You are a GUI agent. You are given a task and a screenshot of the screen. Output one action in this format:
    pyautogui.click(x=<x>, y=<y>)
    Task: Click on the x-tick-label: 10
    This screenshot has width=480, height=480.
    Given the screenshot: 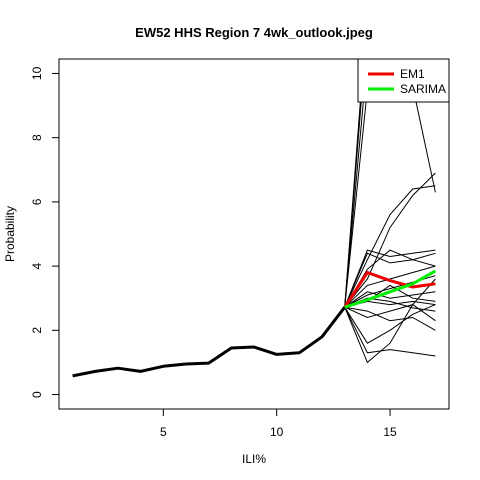 What is the action you would take?
    pyautogui.click(x=277, y=432)
    